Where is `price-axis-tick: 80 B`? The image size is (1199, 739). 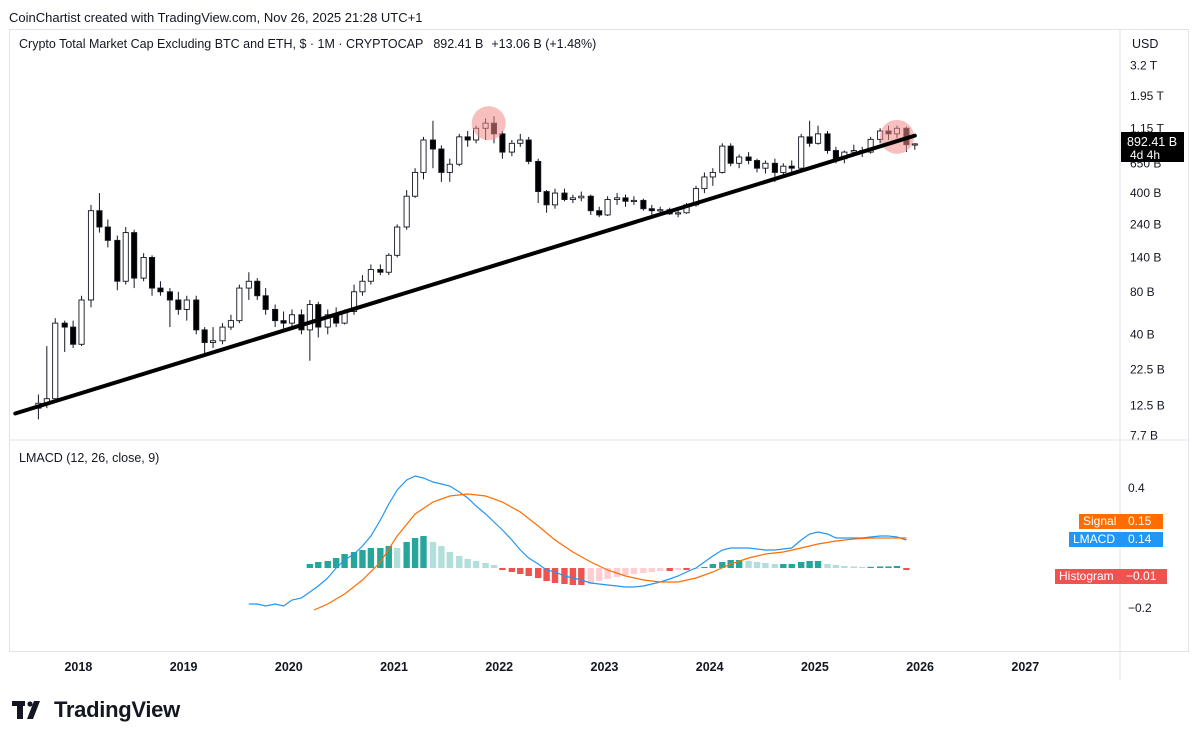 price-axis-tick: 80 B is located at coordinates (1142, 292).